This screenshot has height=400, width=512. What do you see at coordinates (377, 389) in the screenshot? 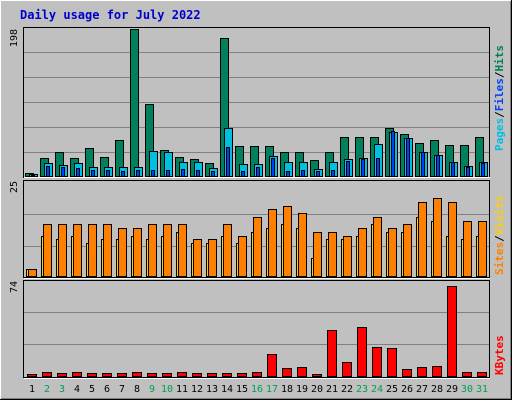
I see `day-label-24: 24` at bounding box center [377, 389].